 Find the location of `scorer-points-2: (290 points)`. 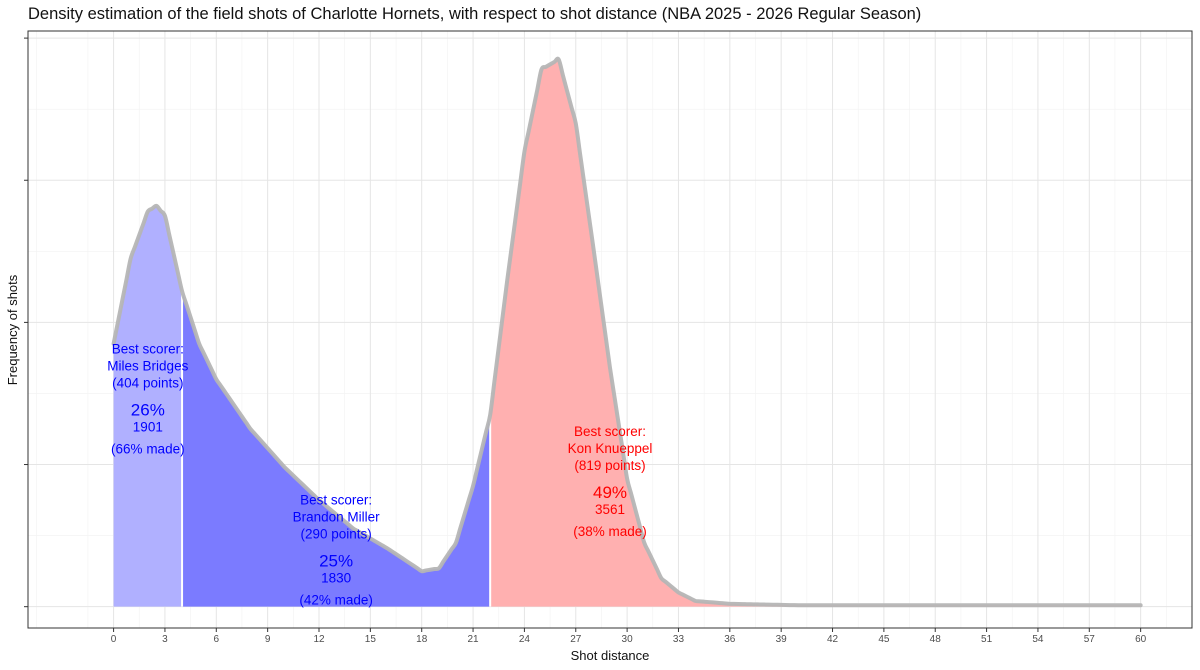

scorer-points-2: (290 points) is located at coordinates (335, 533).